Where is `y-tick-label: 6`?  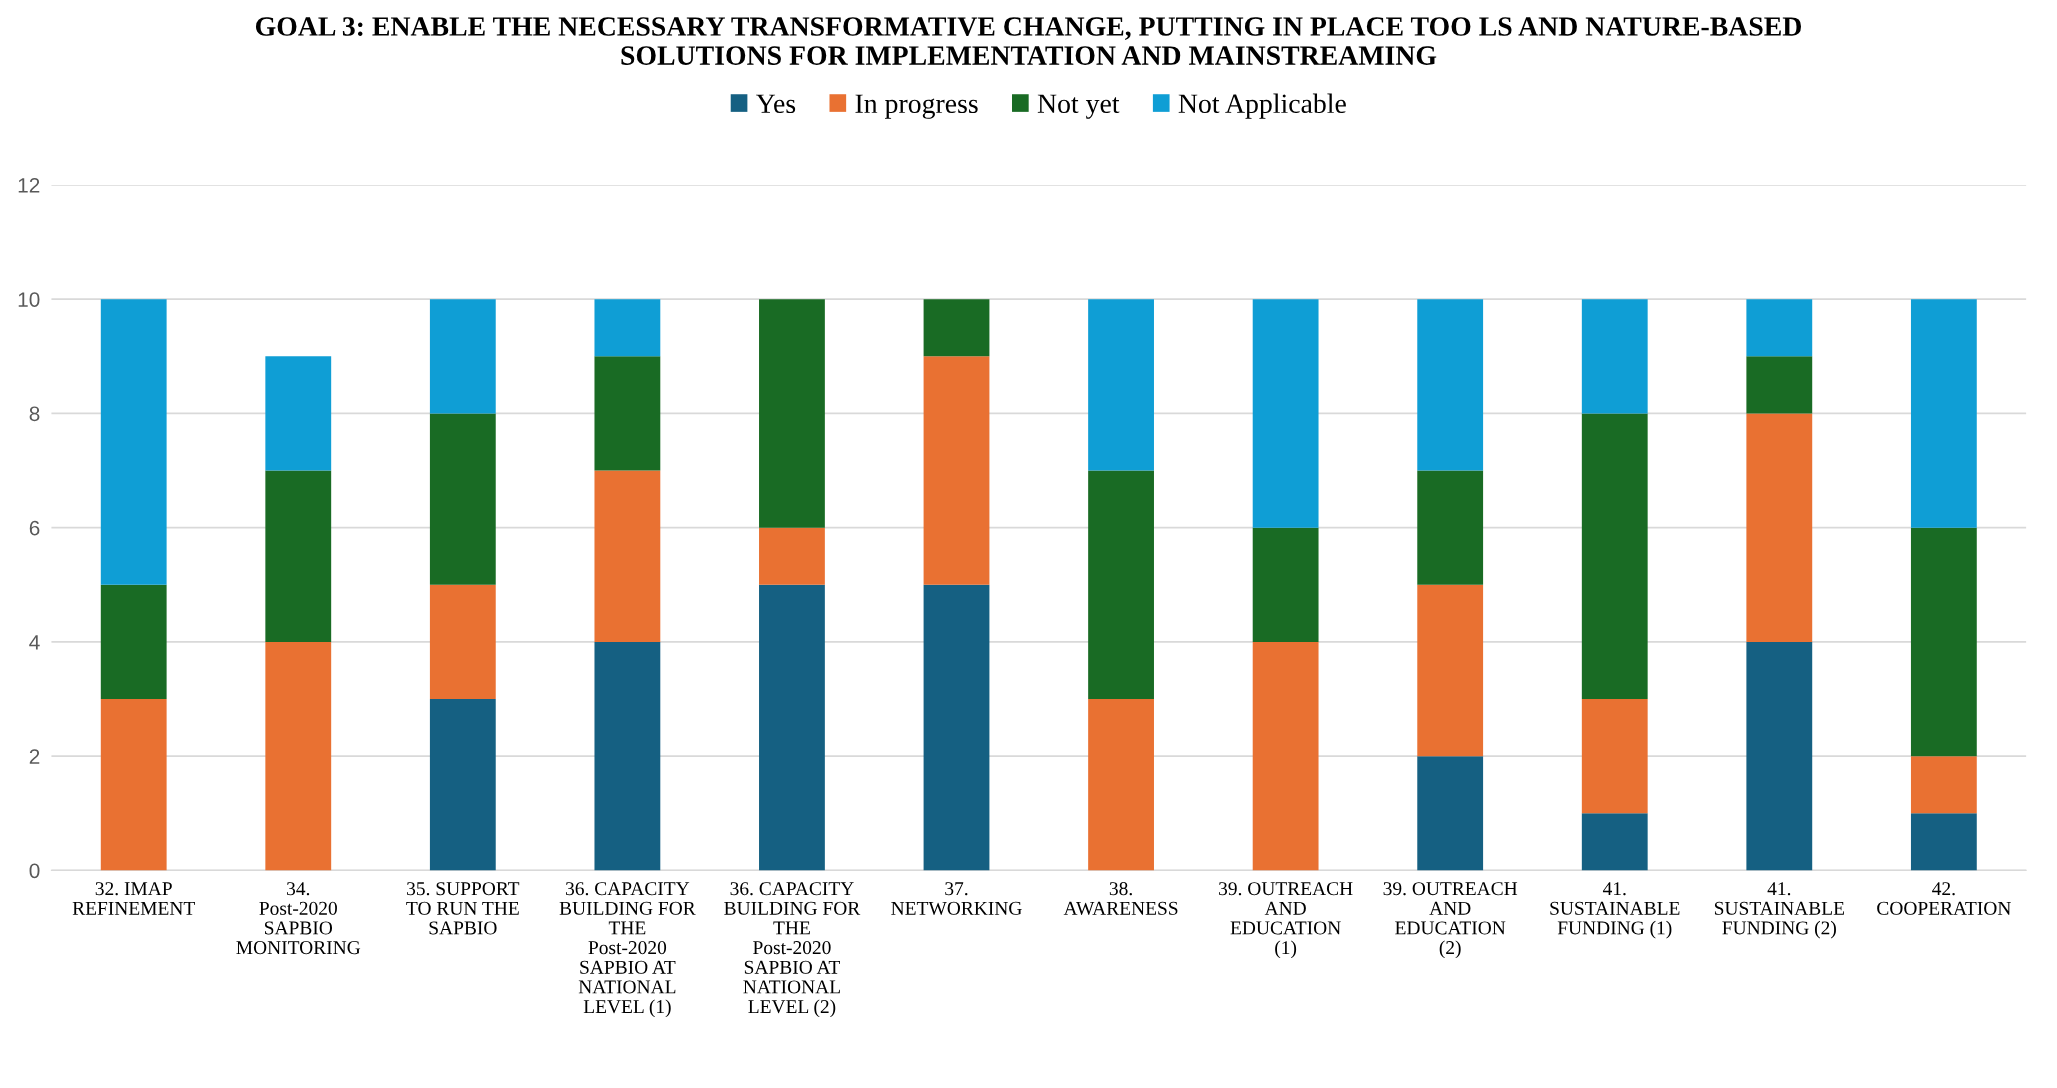
y-tick-label: 6 is located at coordinates (34, 528).